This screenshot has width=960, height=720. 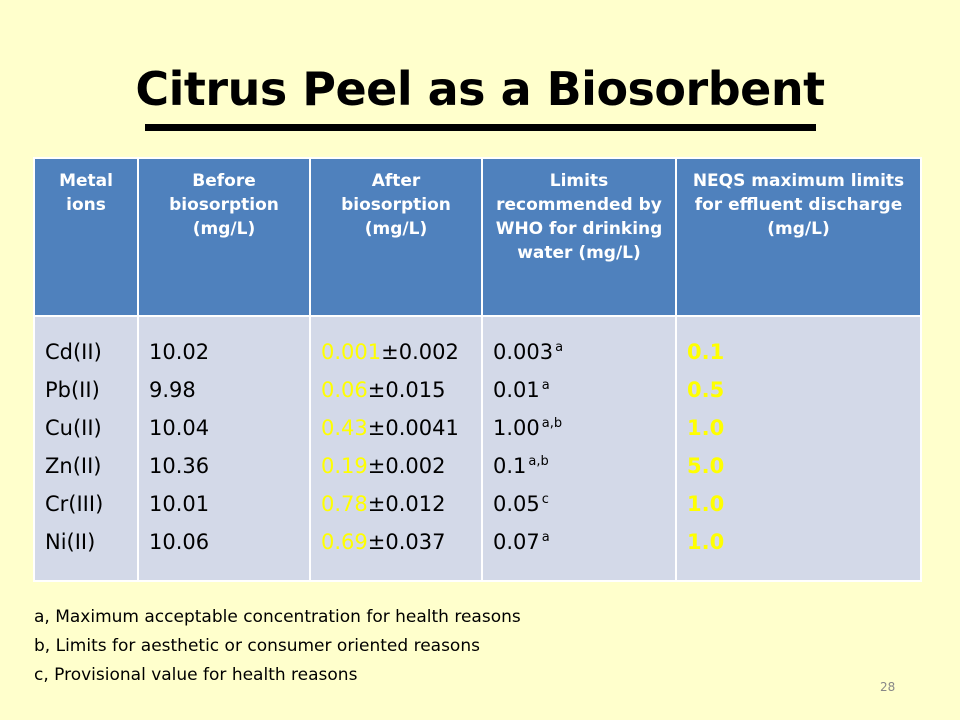 I want to click on who-value: 1.00, so click(x=516, y=428).